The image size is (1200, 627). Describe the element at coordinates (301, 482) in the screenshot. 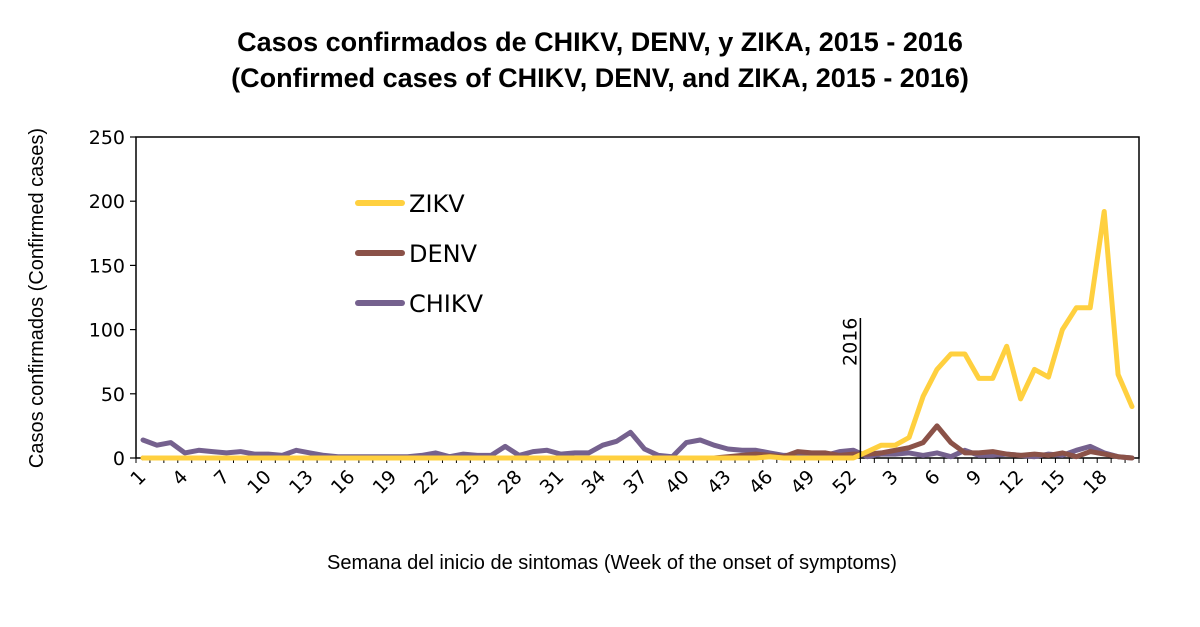

I see `x-tick-label: 13` at that location.